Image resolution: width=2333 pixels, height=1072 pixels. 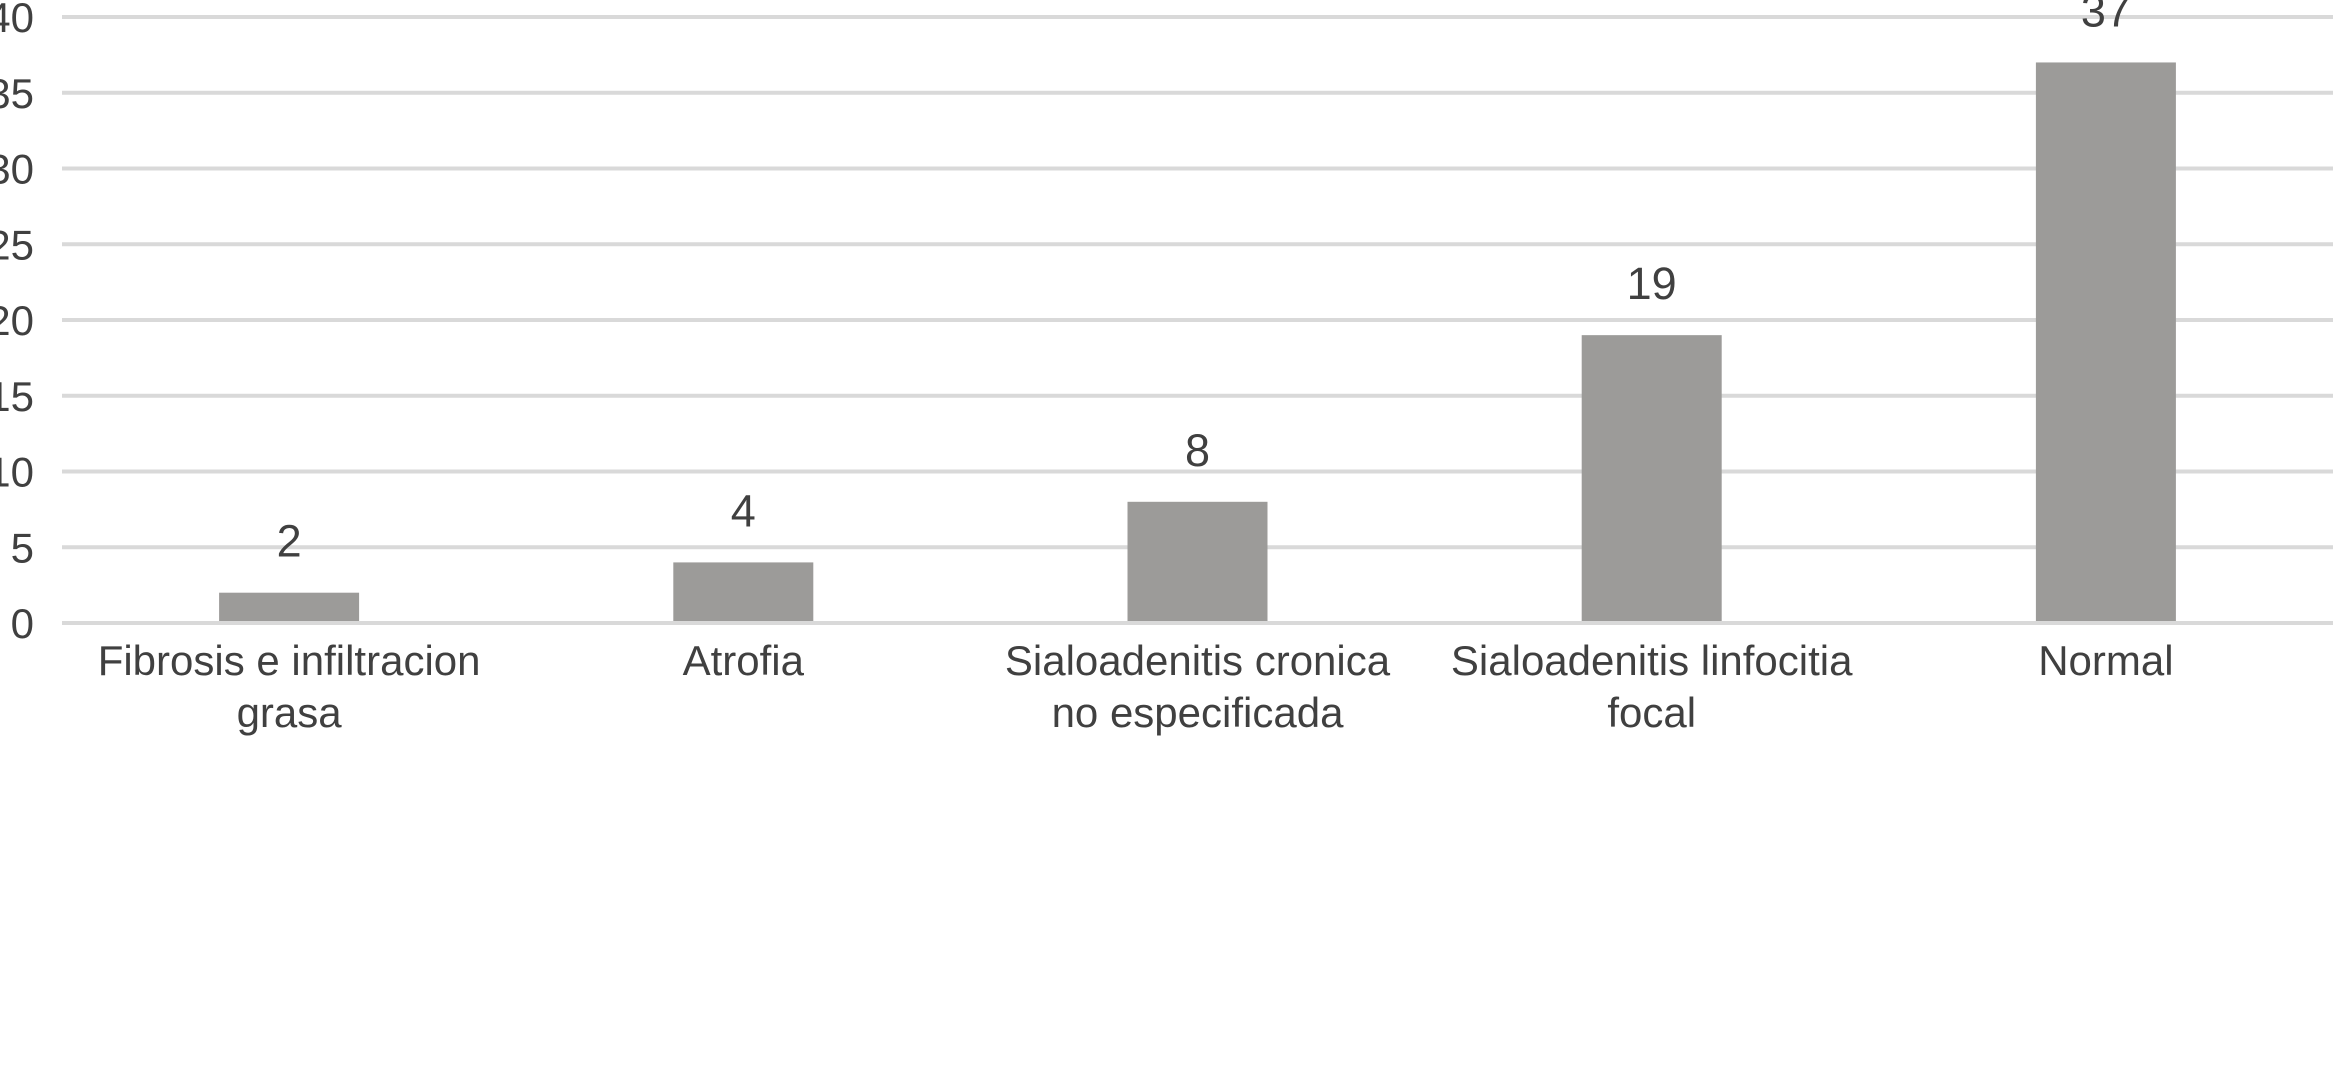 What do you see at coordinates (289, 686) in the screenshot?
I see `category-label: Fibrosis e infiltracion grasa` at bounding box center [289, 686].